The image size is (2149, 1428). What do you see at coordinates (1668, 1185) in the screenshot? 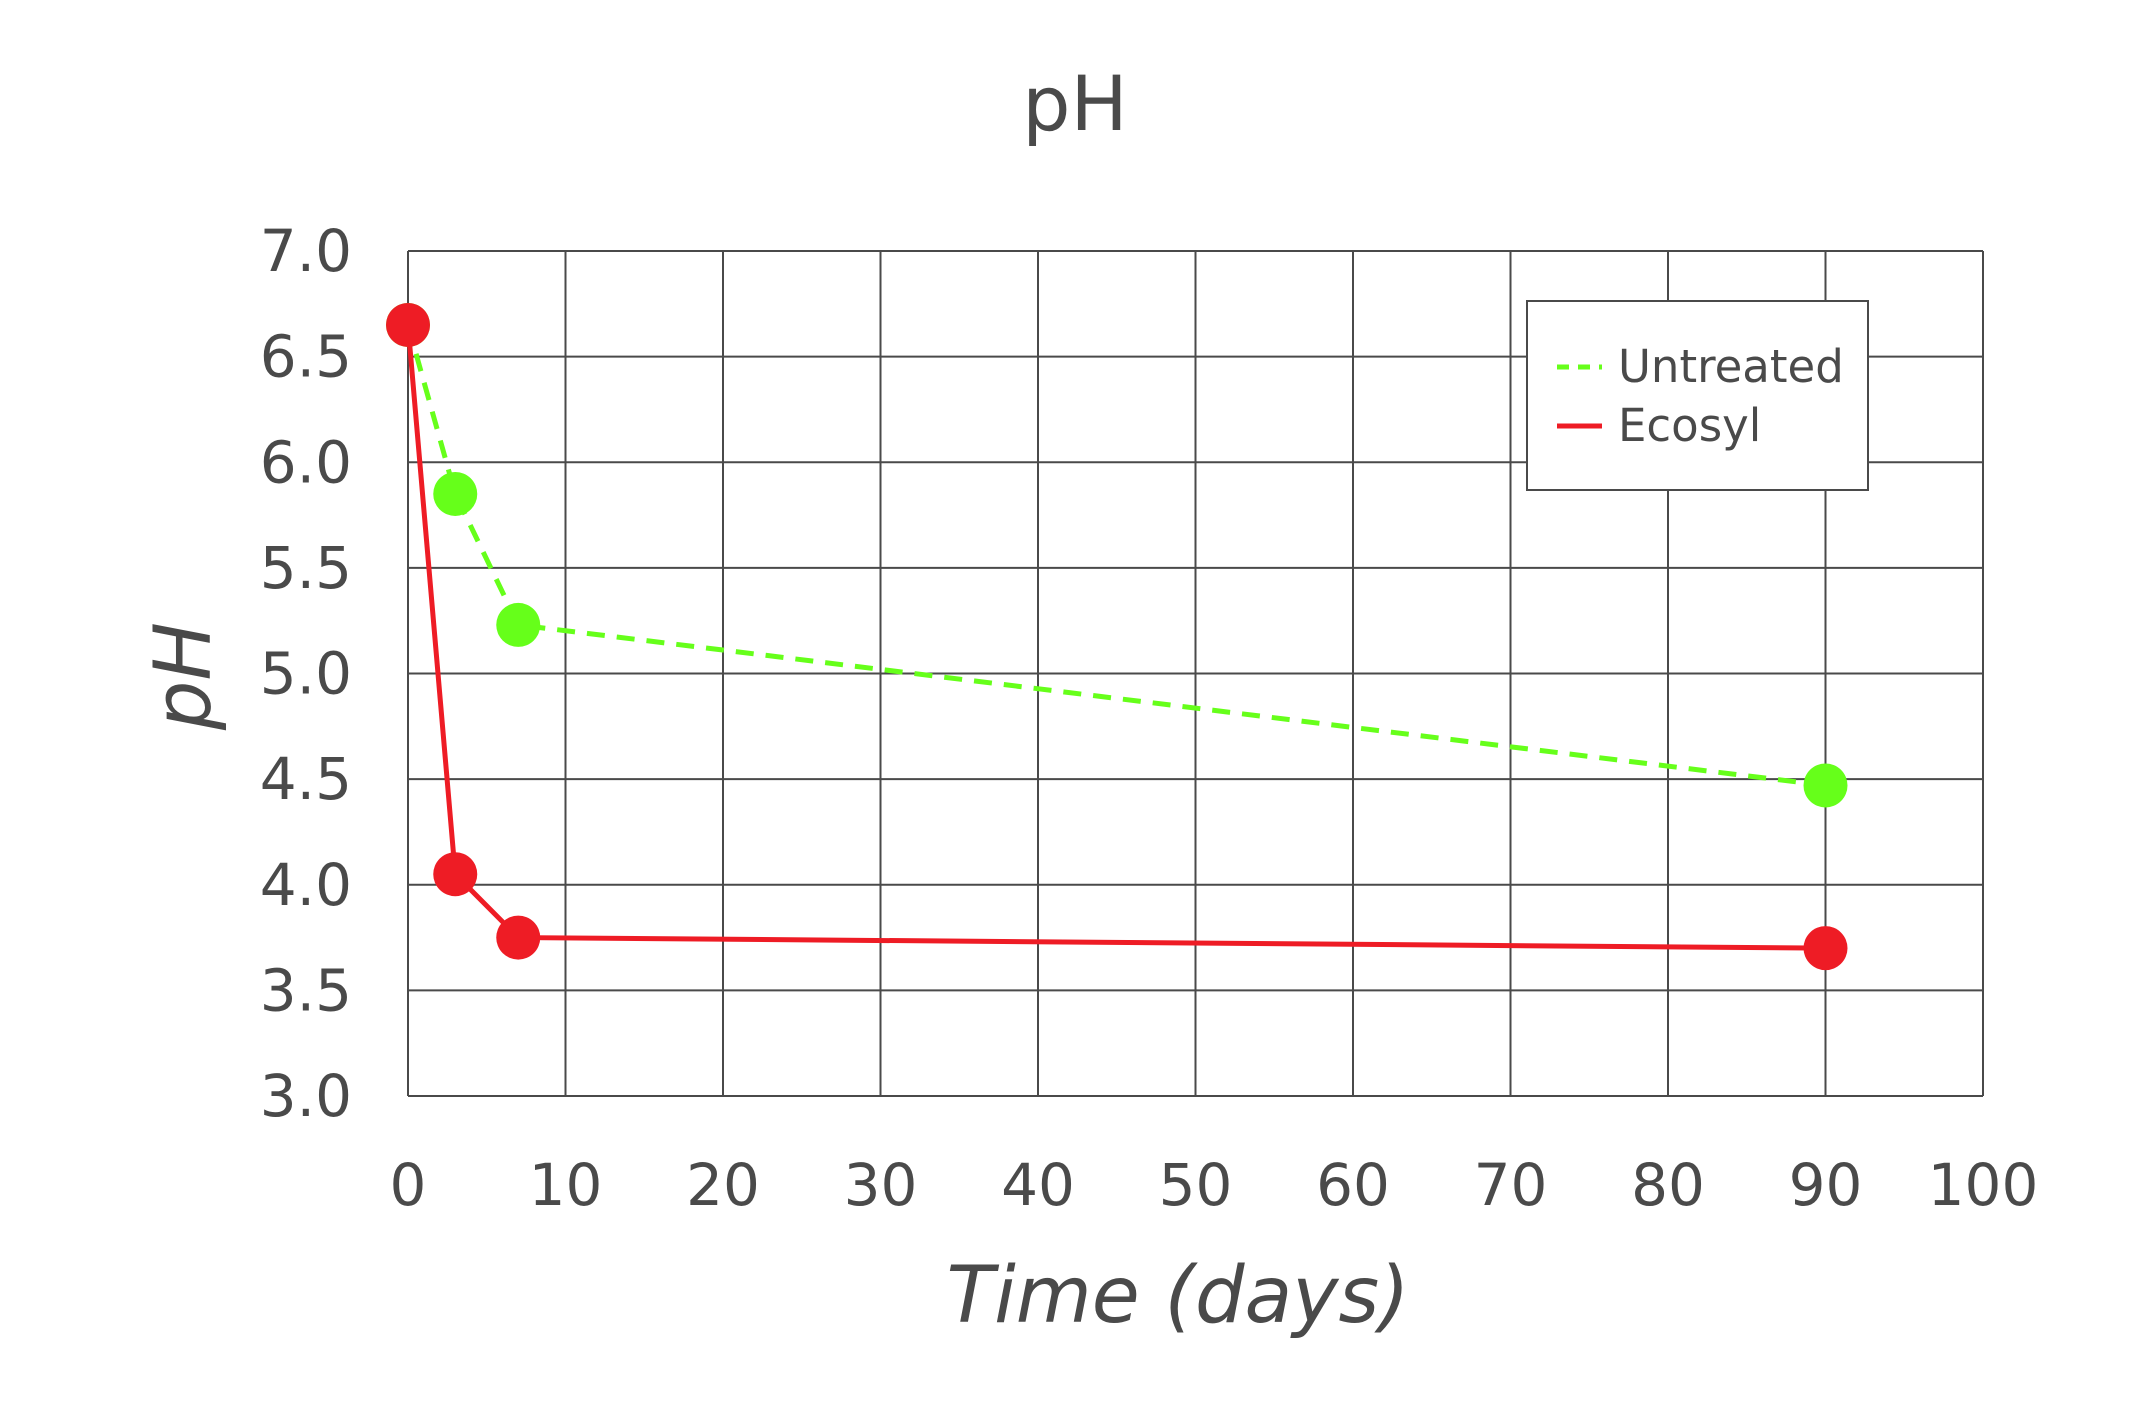
I see `x-tick-label: 80` at bounding box center [1668, 1185].